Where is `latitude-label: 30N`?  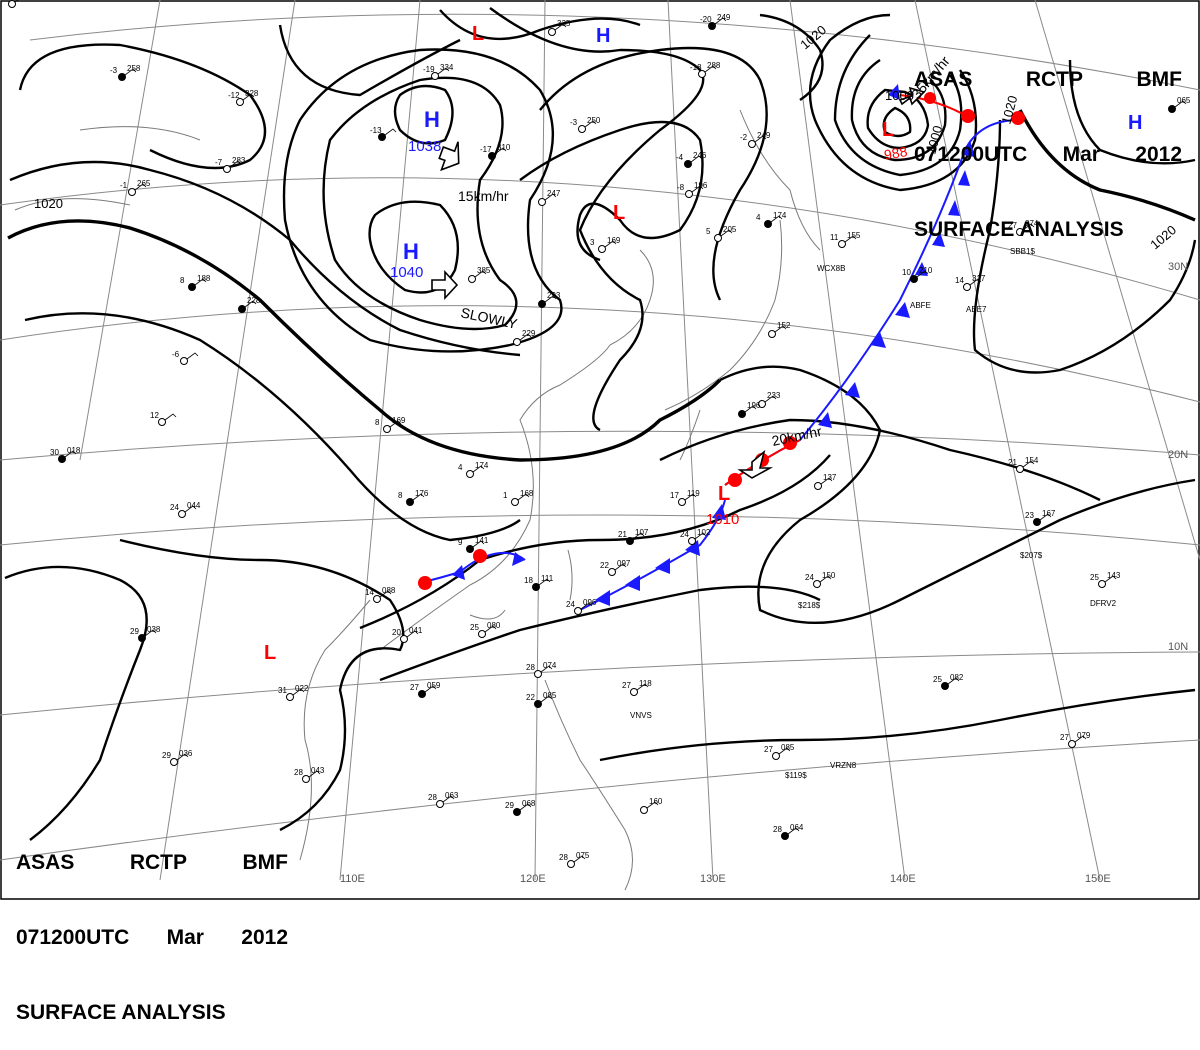
latitude-label: 30N is located at coordinates (1178, 267).